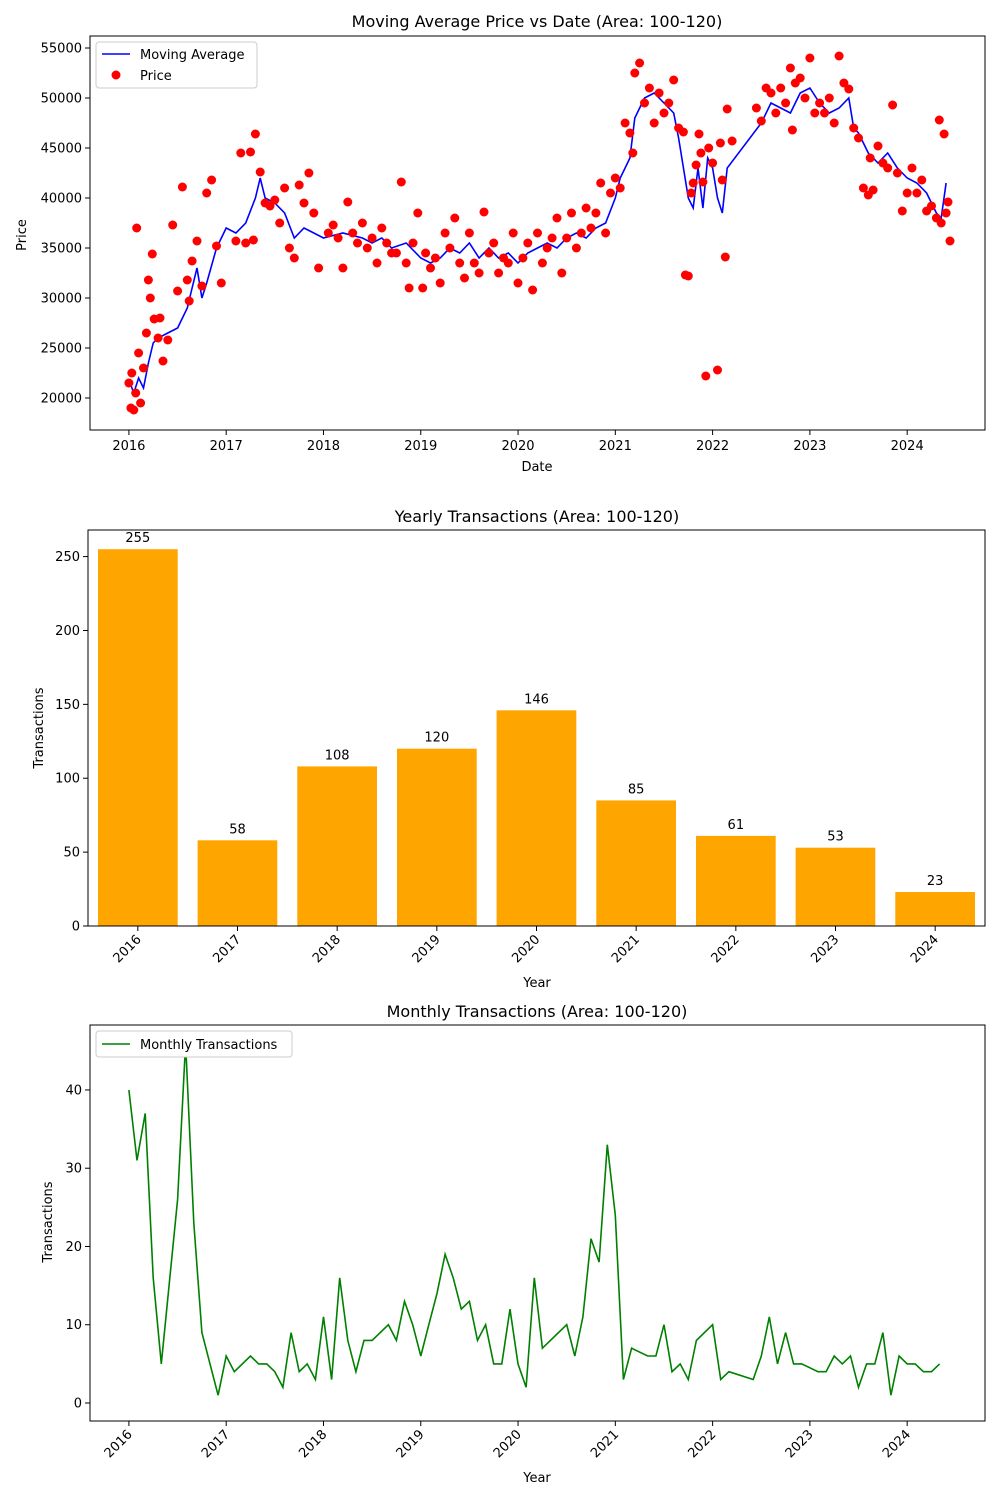  What do you see at coordinates (137, 538) in the screenshot?
I see `yearly-bar-value-label: 255` at bounding box center [137, 538].